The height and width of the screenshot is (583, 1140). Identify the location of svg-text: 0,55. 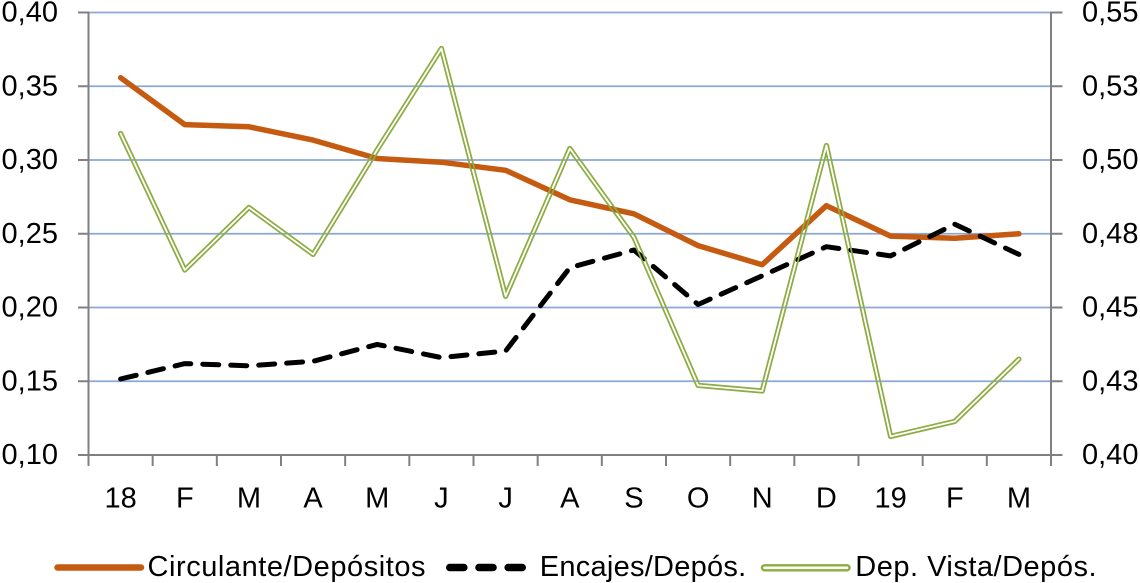
(1110, 14).